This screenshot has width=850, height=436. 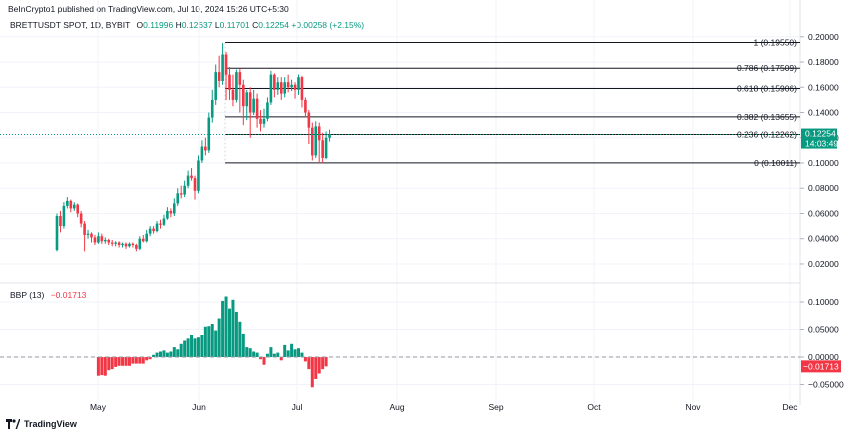 I want to click on high-value: 0.12637, so click(x=197, y=25).